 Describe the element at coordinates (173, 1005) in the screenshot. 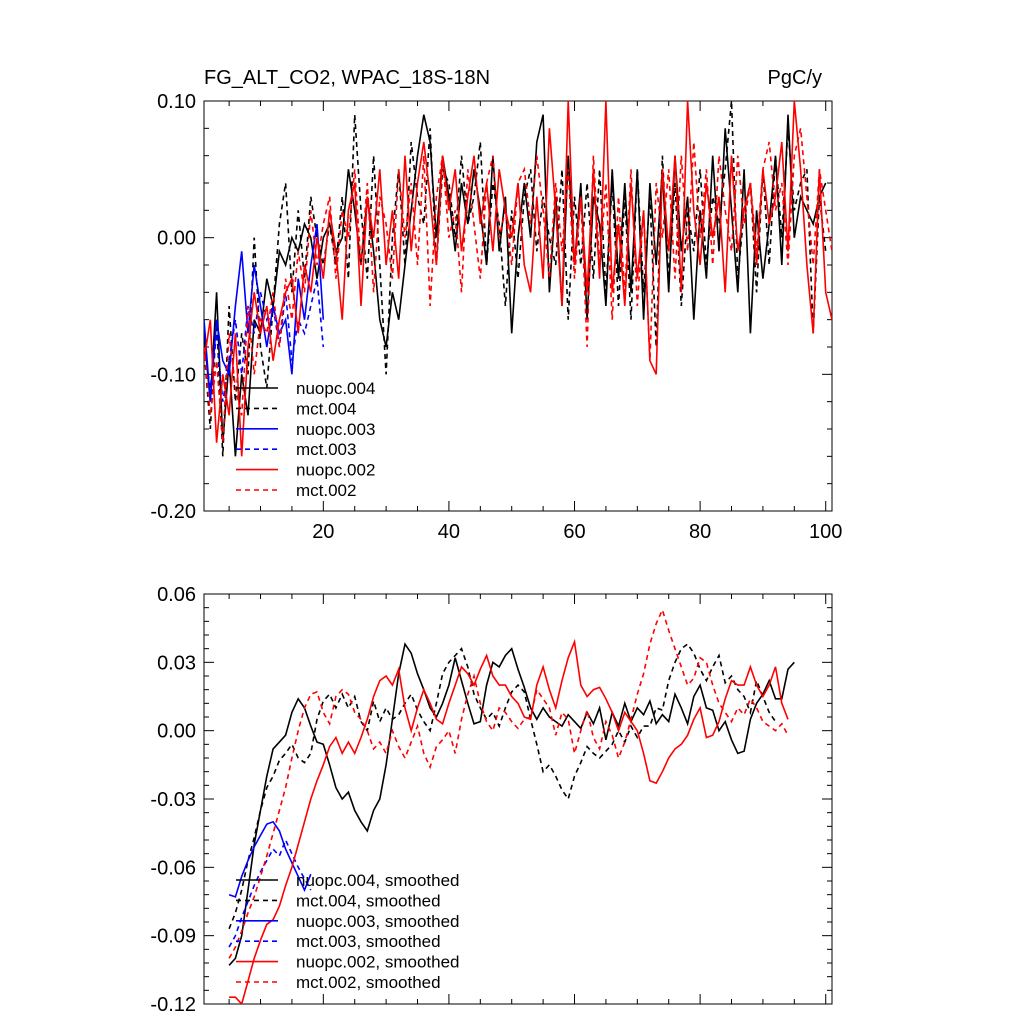

I see `y-tick-label: -0.12` at that location.